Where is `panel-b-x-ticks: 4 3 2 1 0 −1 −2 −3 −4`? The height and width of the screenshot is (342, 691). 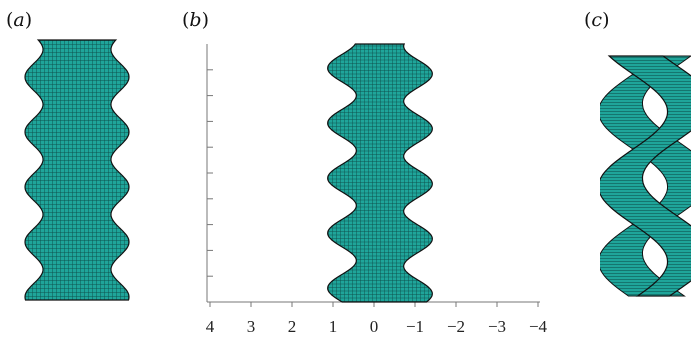
panel-b-x-ticks: 4 3 2 1 0 −1 −2 −3 −4 is located at coordinates (377, 319).